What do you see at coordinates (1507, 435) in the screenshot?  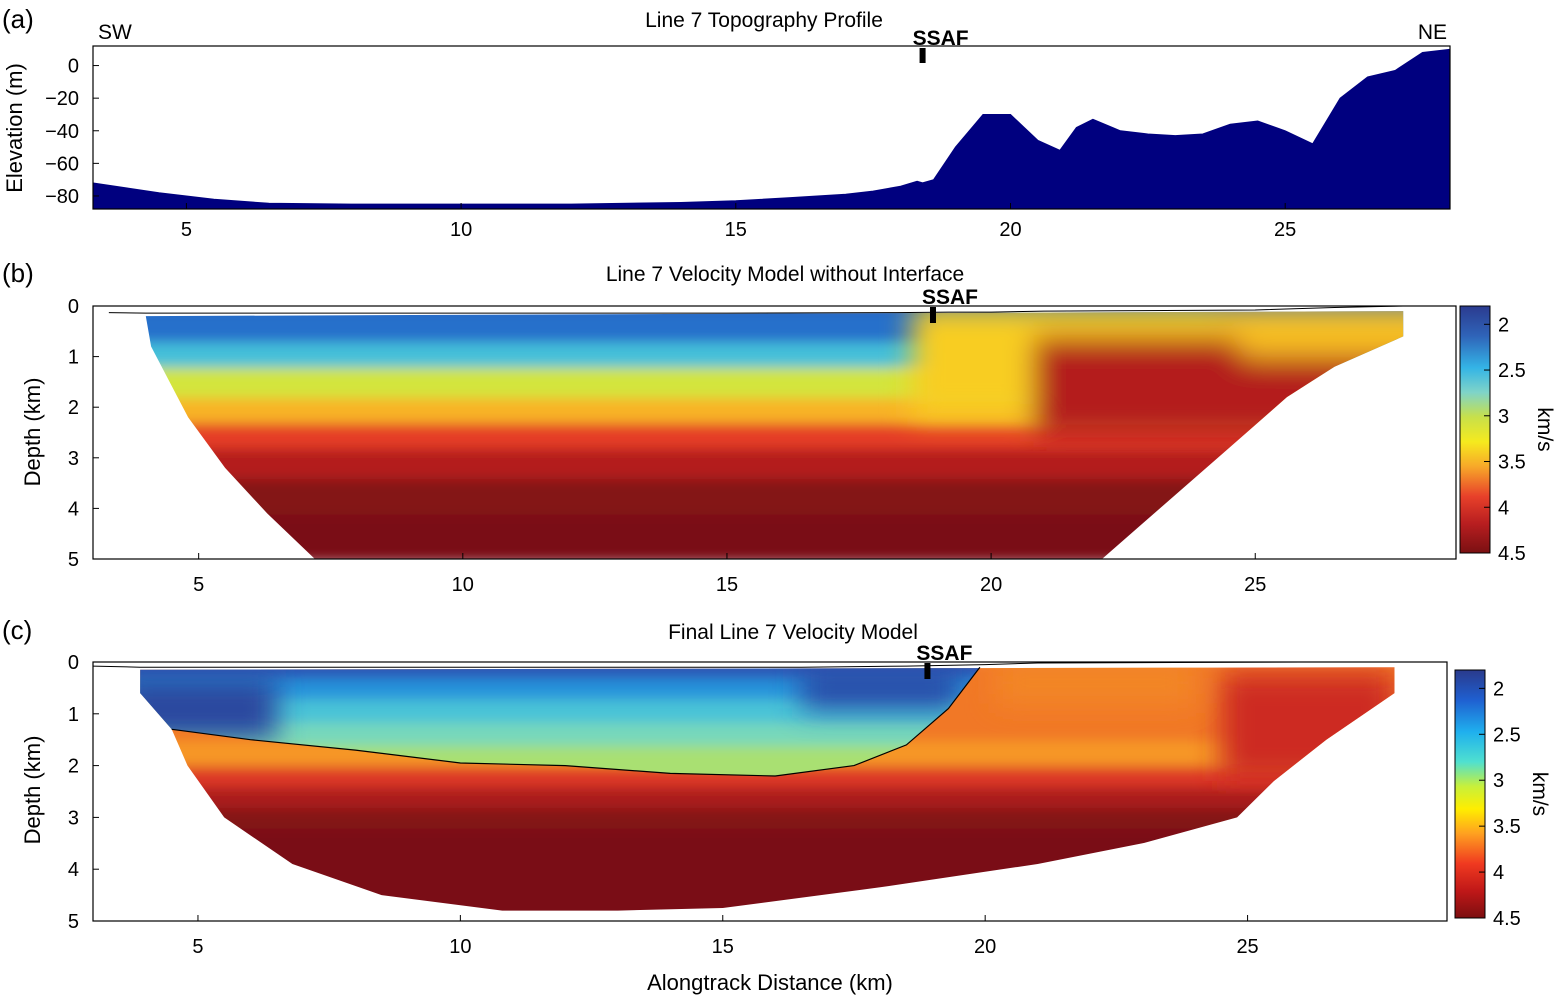 I see `panel-b-colorbar: 2 2.5 3 3.5 4 4.5 km/s` at bounding box center [1507, 435].